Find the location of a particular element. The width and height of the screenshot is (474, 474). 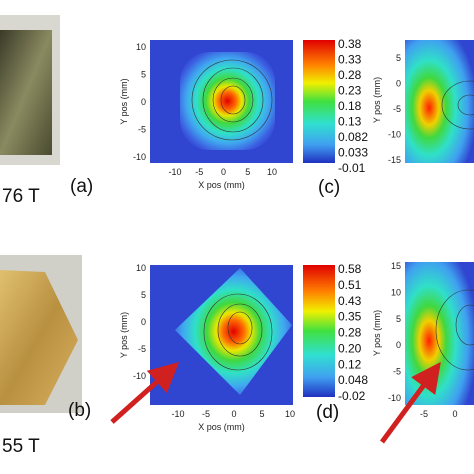

colorbar-label: 0.13 is located at coordinates (350, 122).